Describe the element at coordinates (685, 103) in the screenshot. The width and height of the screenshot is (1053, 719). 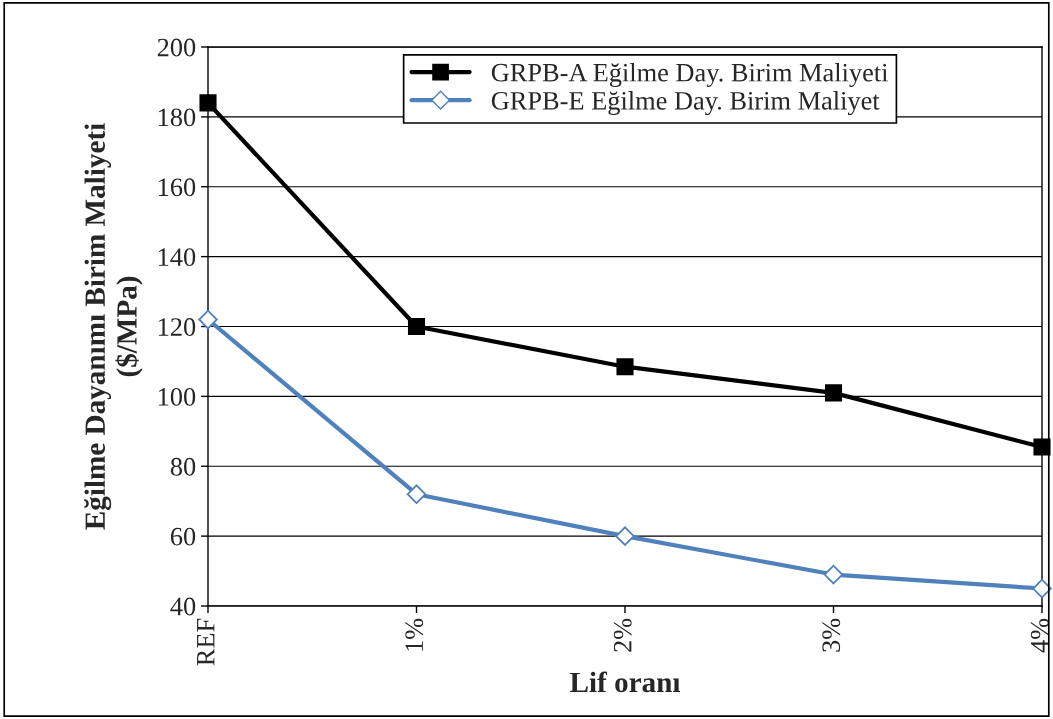
I see `legend-label: GRPB-E Eğilme Day. Birim Maliyet` at that location.